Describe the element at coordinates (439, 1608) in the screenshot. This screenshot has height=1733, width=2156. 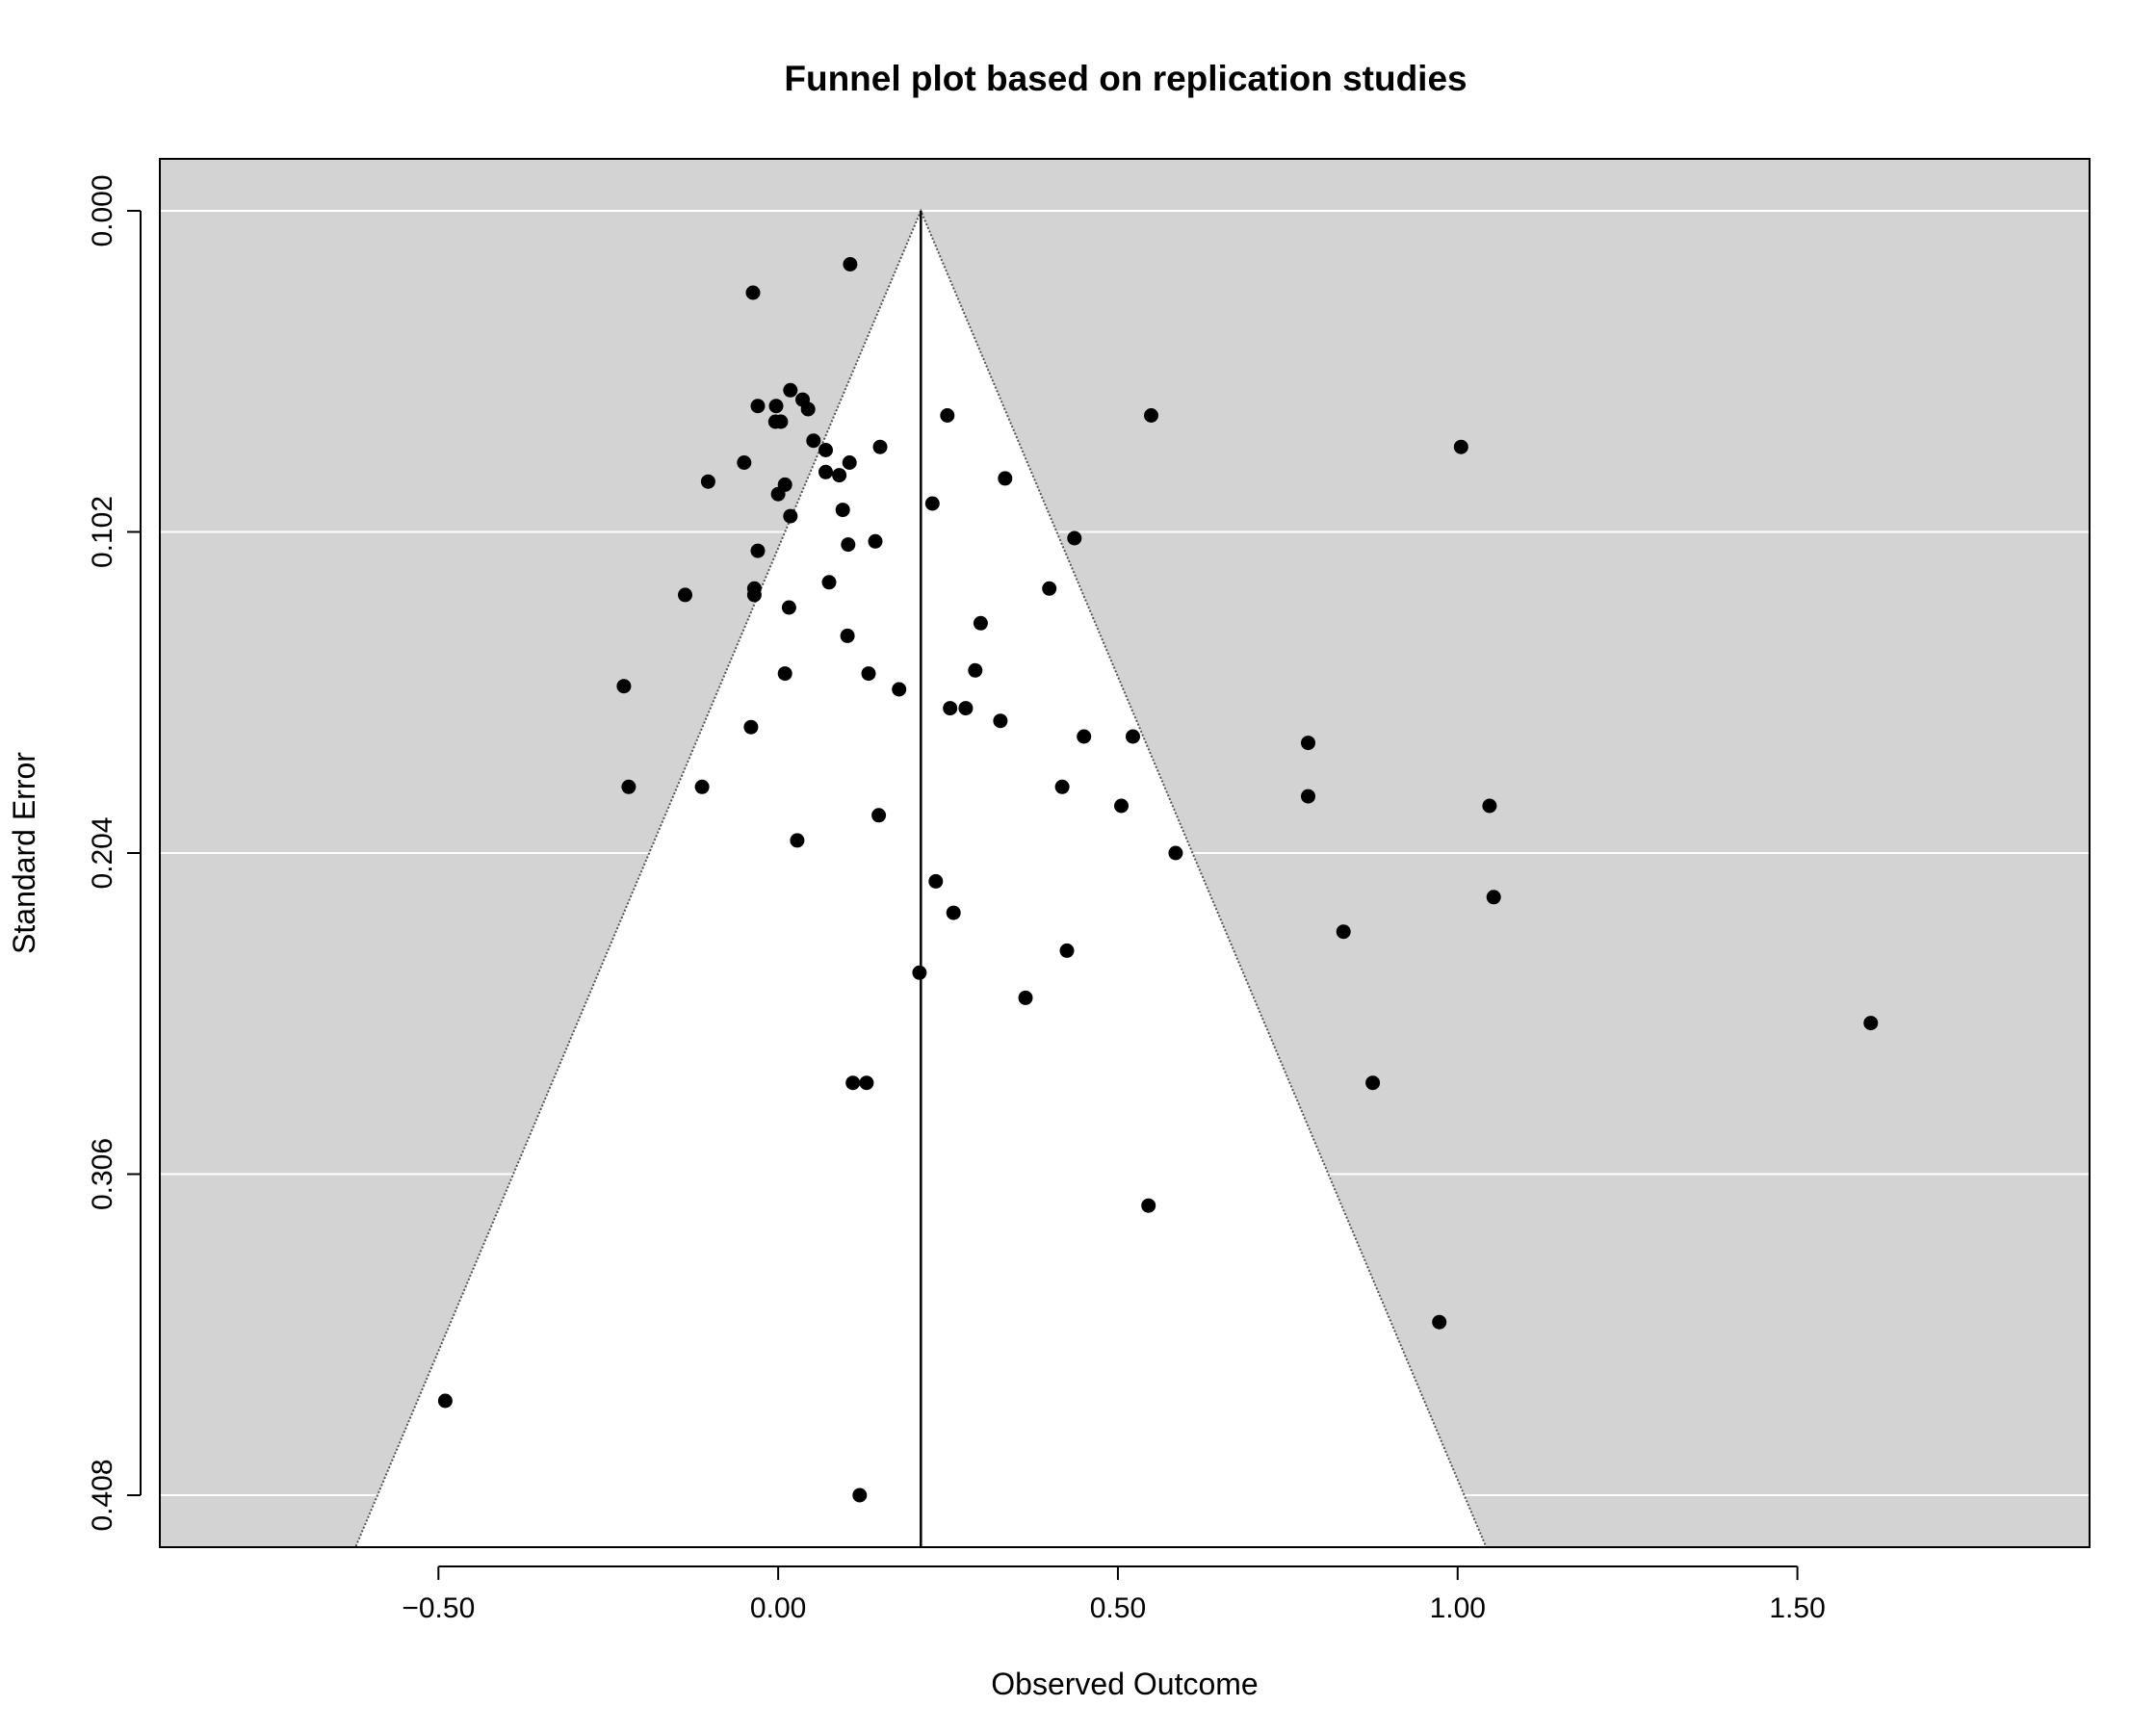
I see `x-tick-label-0: −0.50` at that location.